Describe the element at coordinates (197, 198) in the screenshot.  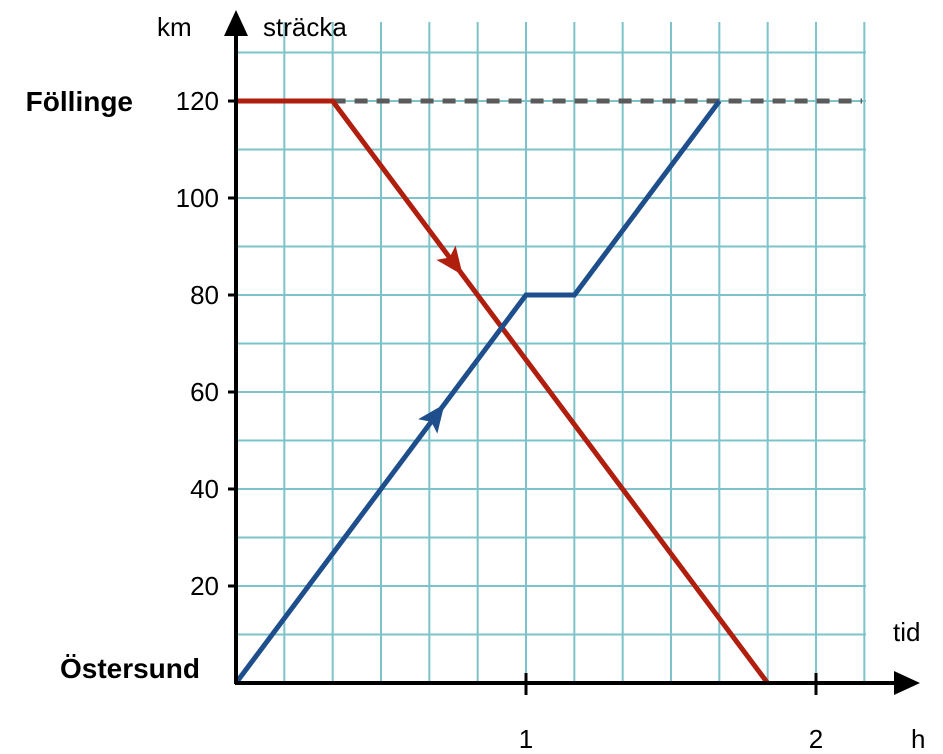
I see `y-tick-label: 100` at that location.